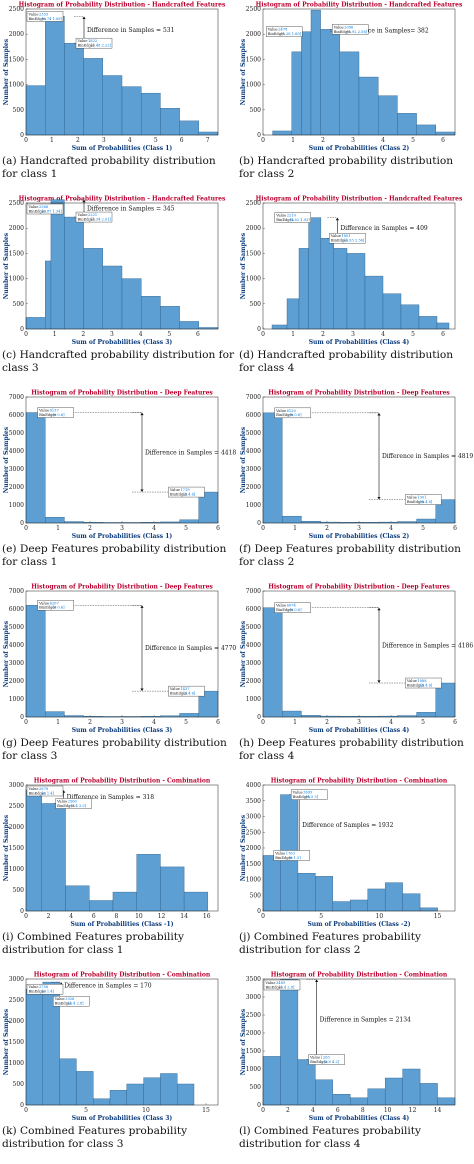 The height and width of the screenshot is (1164, 474). What do you see at coordinates (16, 9) in the screenshot?
I see `y-tick-label: 2500` at bounding box center [16, 9].